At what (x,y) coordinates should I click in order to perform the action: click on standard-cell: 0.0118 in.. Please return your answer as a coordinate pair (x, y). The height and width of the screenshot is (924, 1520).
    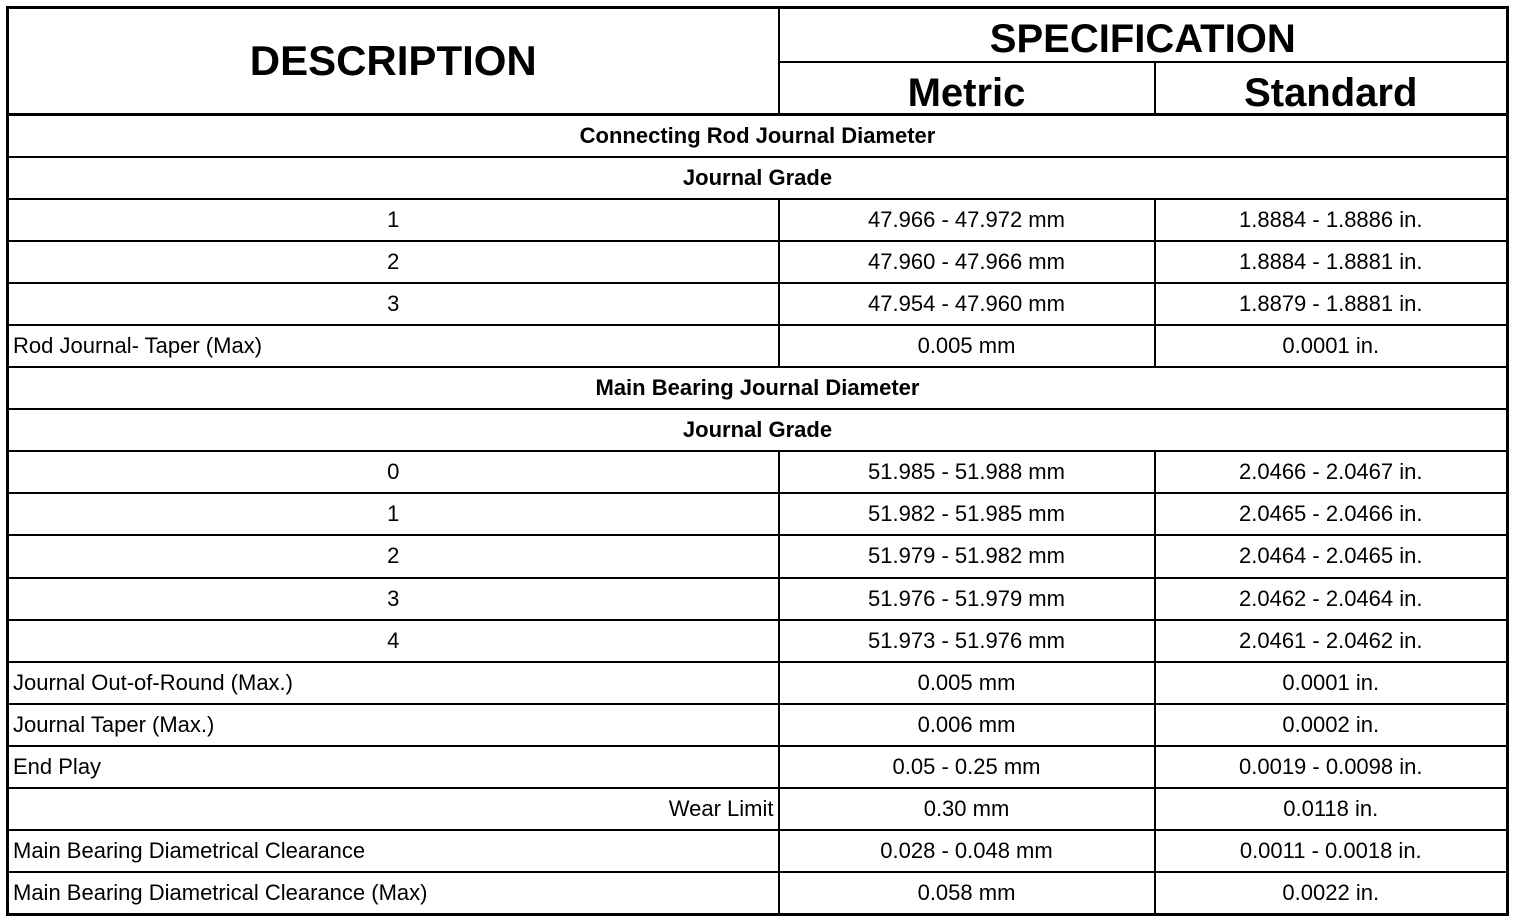
    Looking at the image, I should click on (1331, 808).